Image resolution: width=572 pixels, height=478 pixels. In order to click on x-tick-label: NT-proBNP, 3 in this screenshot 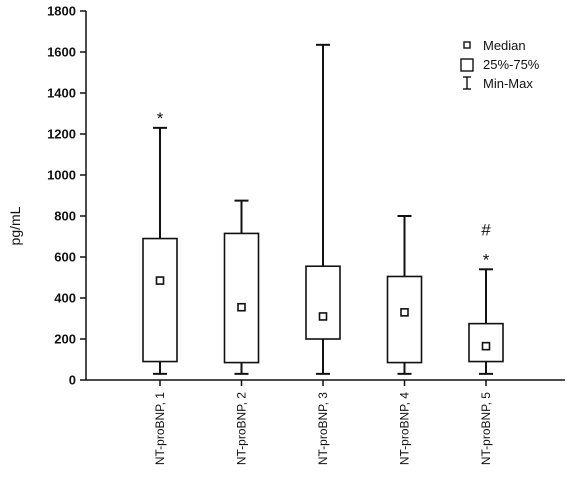, I will do `click(323, 428)`.